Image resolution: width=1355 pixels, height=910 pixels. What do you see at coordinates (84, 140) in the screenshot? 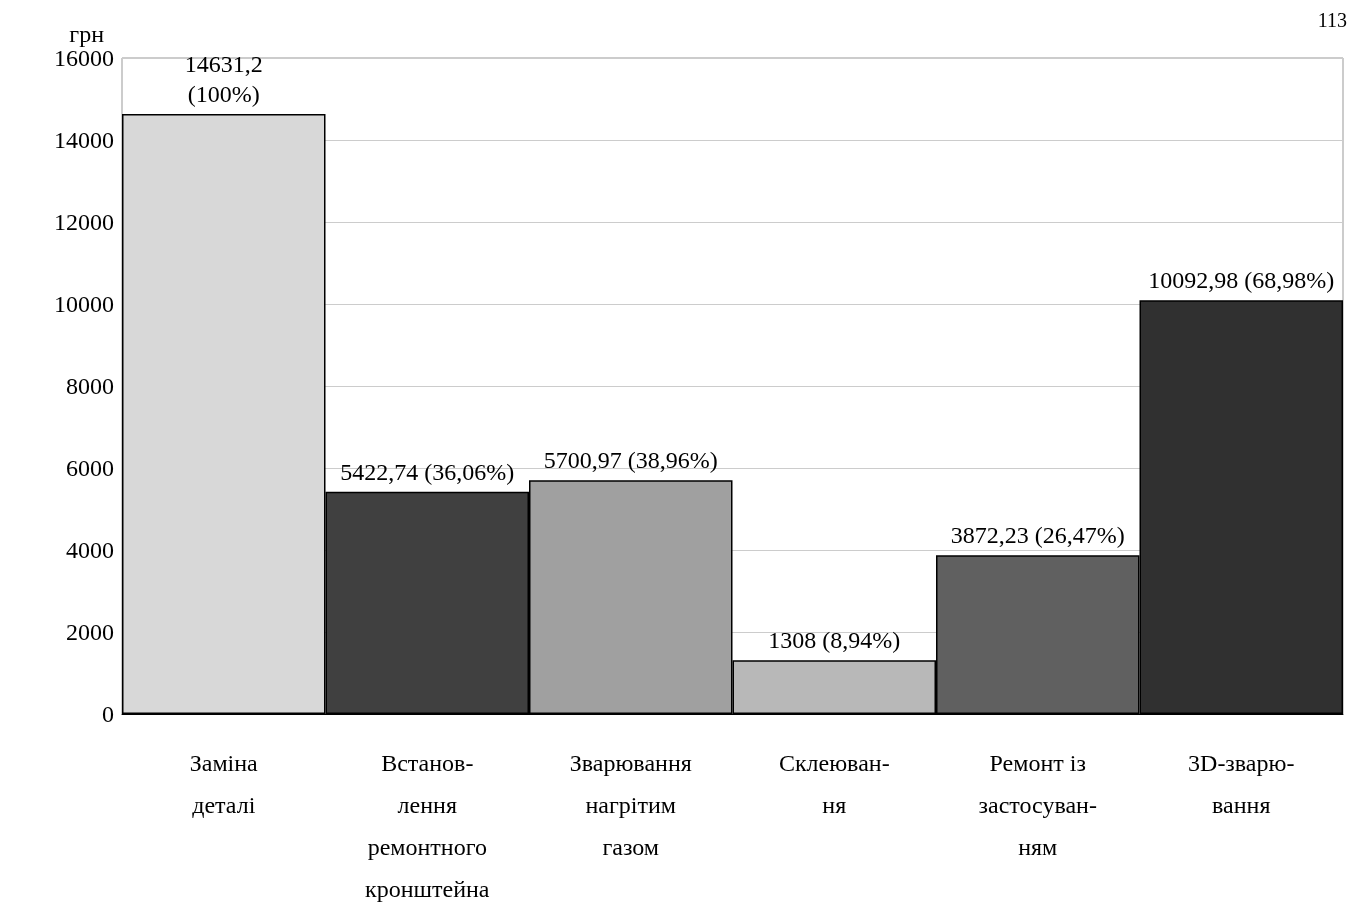
I see `y-tick-label: 14000` at bounding box center [84, 140].